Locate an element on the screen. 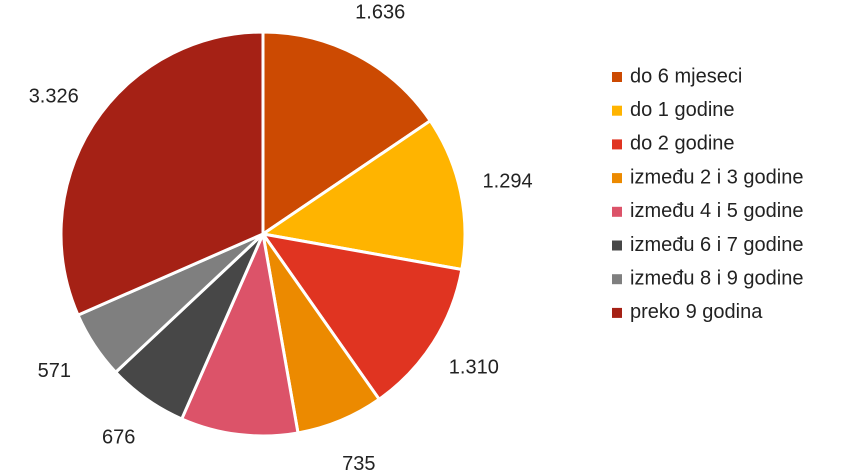 This screenshot has height=472, width=864. data-label: 1.294 is located at coordinates (508, 181).